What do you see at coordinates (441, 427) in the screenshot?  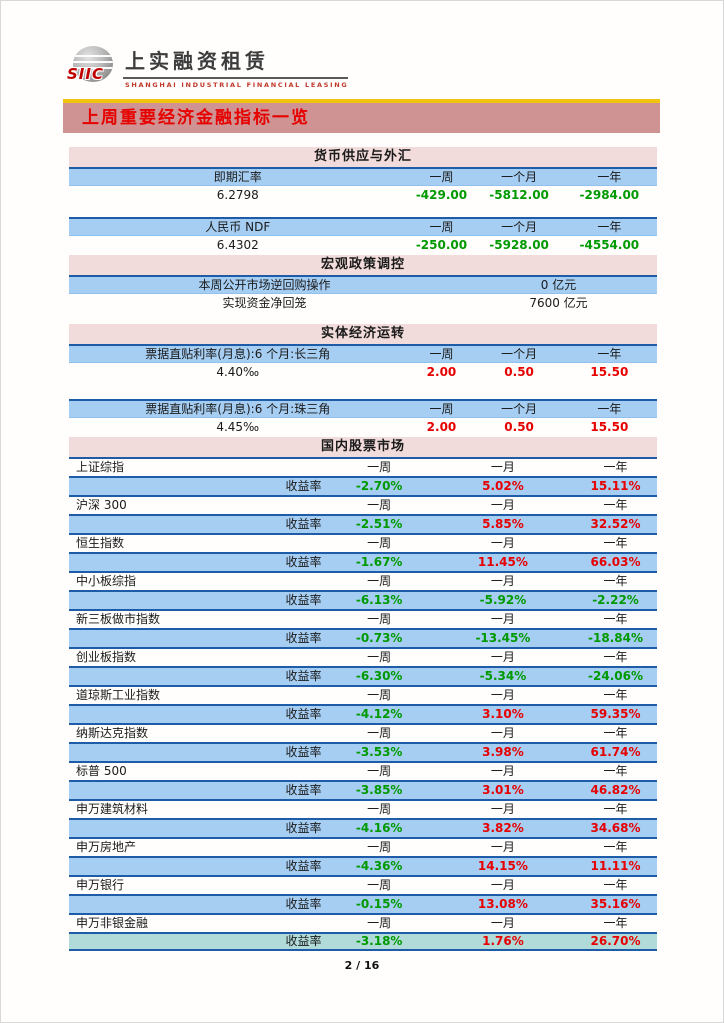 I see `change-week: 2.00` at bounding box center [441, 427].